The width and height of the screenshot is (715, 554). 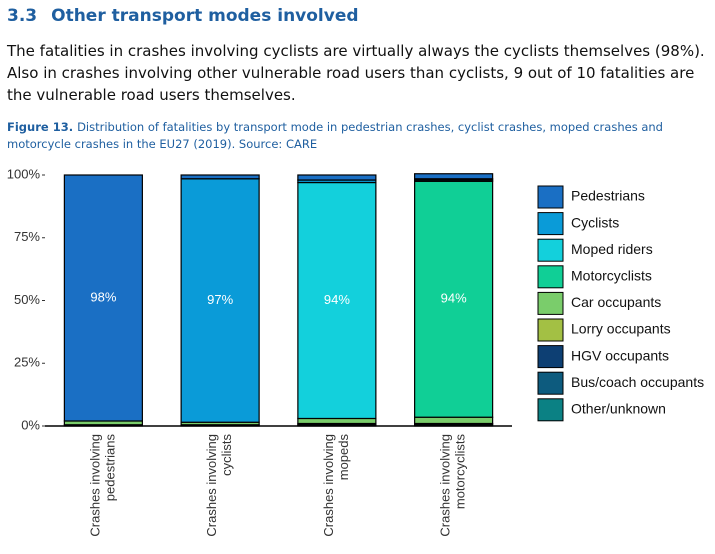 What do you see at coordinates (343, 457) in the screenshot?
I see `x-tick-label-line: mopeds` at bounding box center [343, 457].